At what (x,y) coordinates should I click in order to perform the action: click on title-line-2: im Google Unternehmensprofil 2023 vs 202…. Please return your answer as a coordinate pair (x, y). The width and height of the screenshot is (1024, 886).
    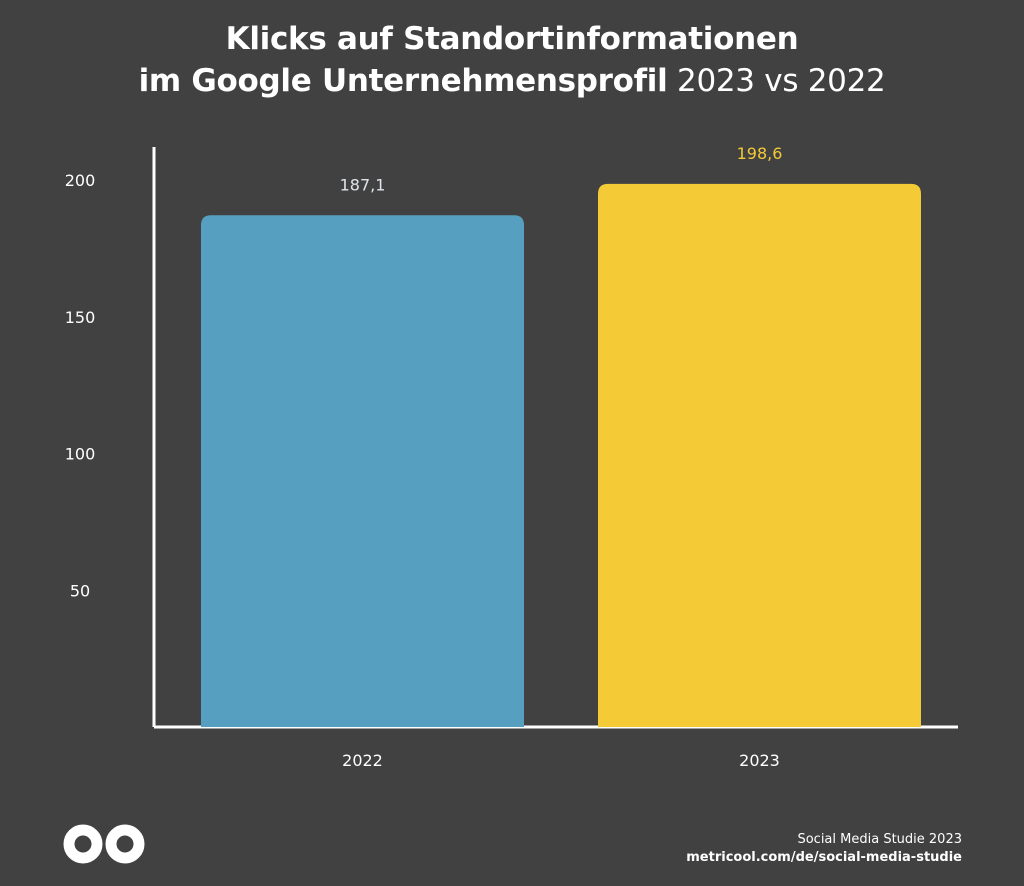
    Looking at the image, I should click on (512, 81).